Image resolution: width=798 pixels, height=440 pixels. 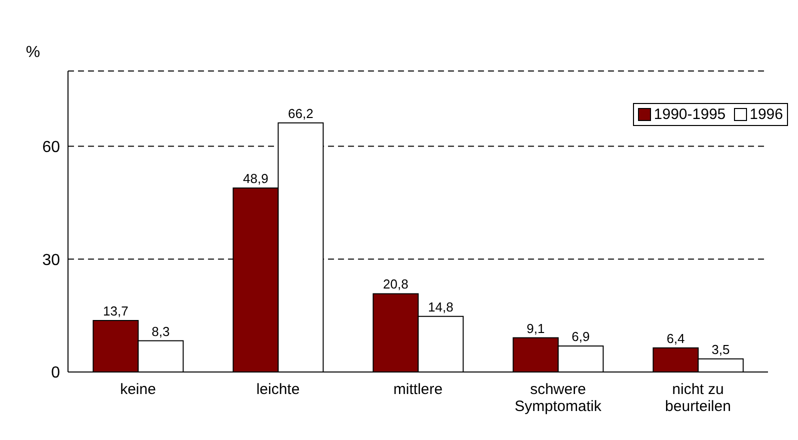 What do you see at coordinates (689, 114) in the screenshot?
I see `legend-label: 1990-1995` at bounding box center [689, 114].